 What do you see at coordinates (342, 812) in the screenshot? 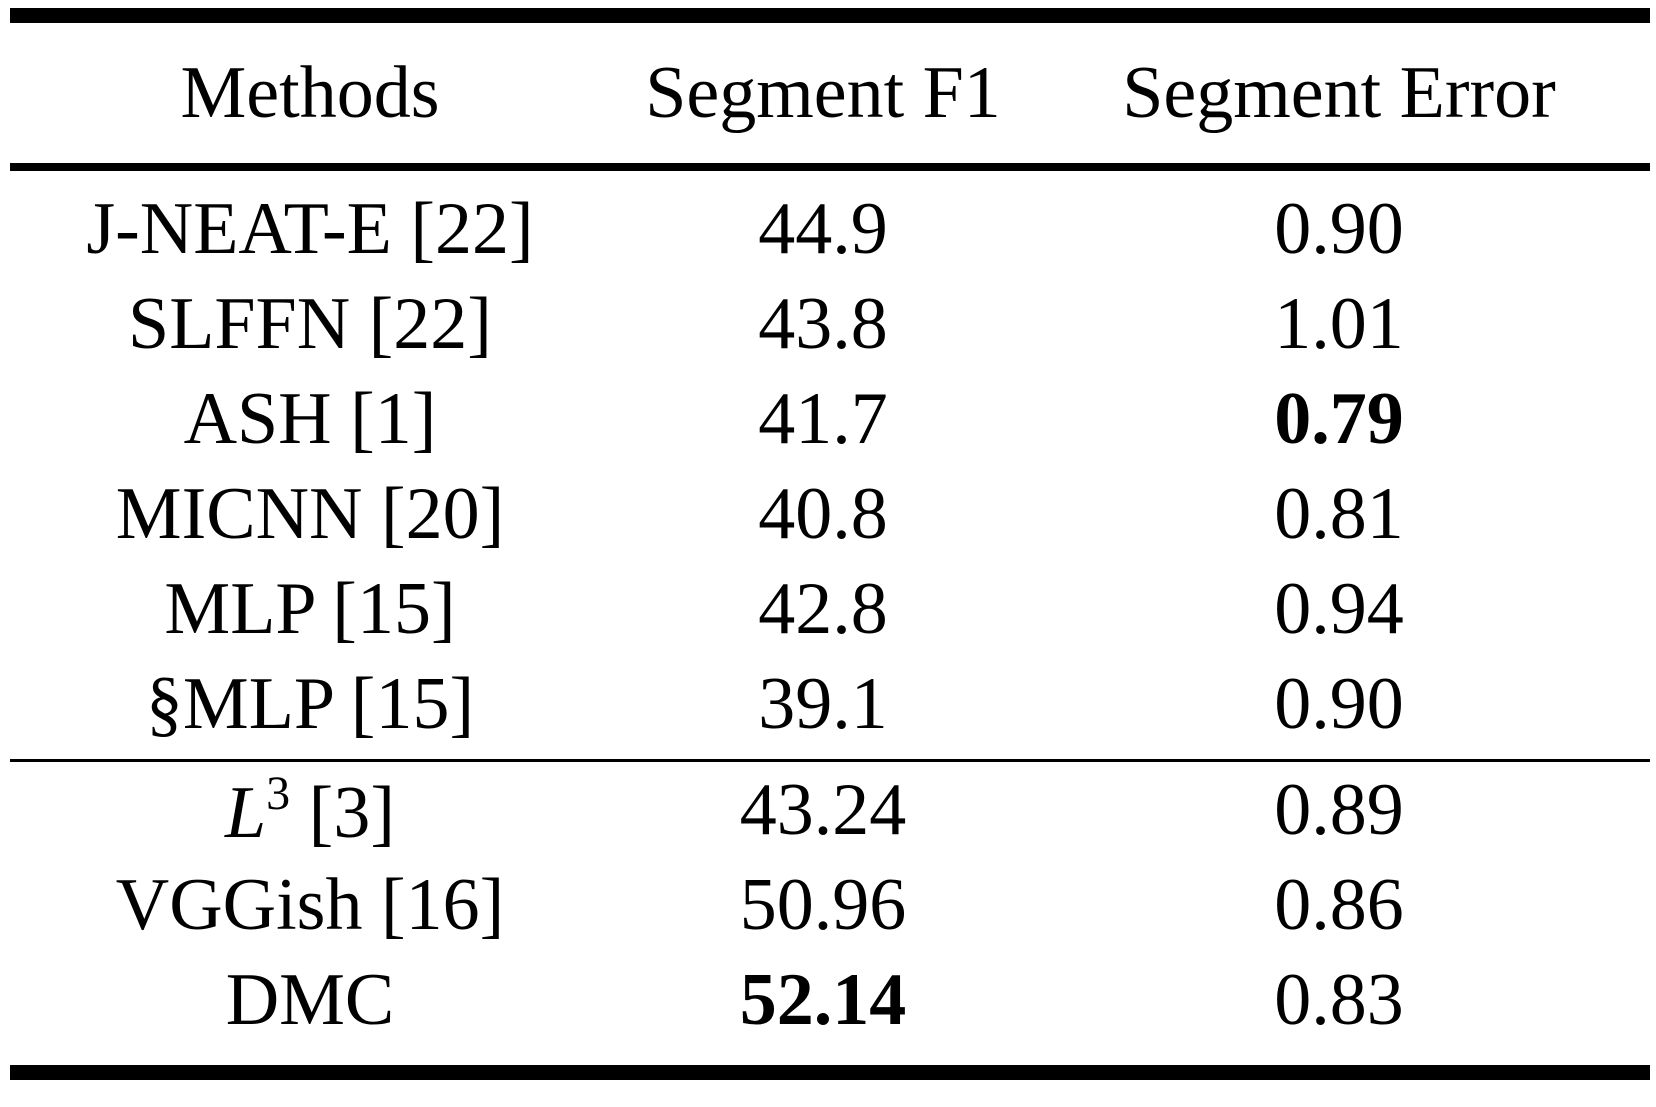
I see `method-citation: [3]` at bounding box center [342, 812].